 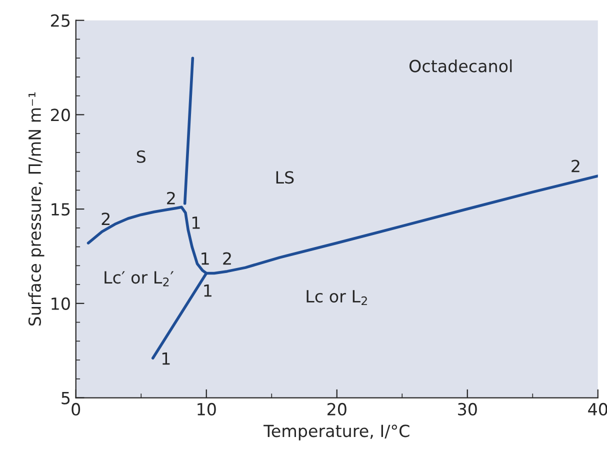 I want to click on x-tick-label: 20, so click(x=337, y=409).